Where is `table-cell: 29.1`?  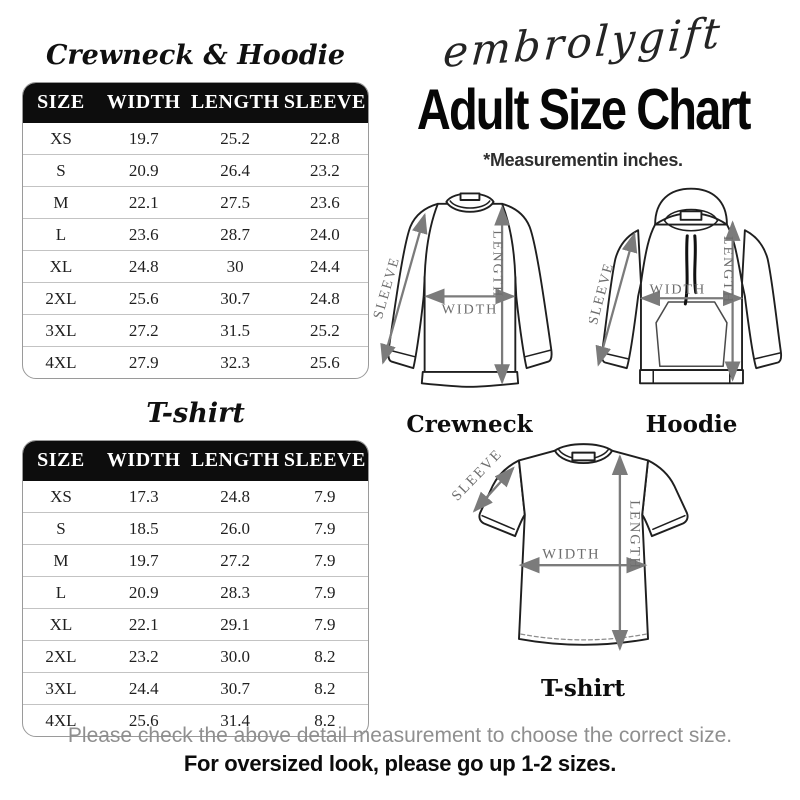 table-cell: 29.1 is located at coordinates (235, 624).